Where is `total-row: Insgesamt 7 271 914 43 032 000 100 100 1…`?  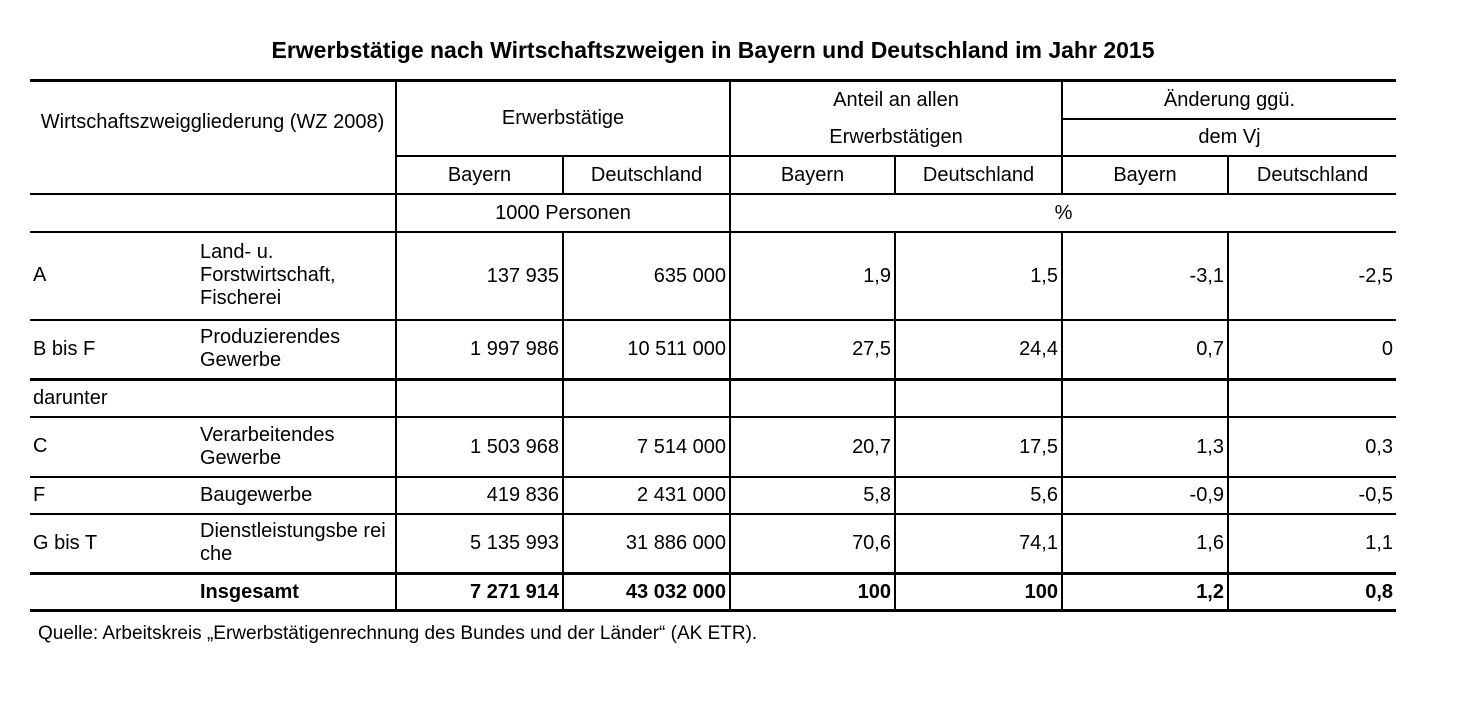
total-row: Insgesamt 7 271 914 43 032 000 100 100 1… is located at coordinates (713, 592).